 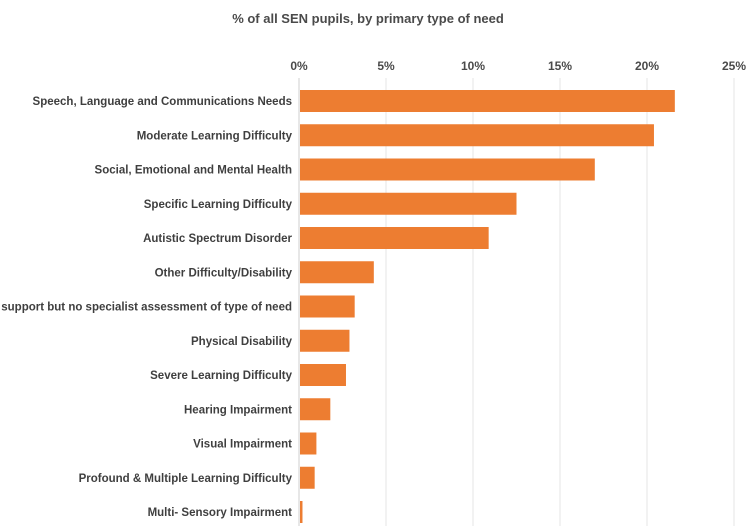 What do you see at coordinates (217, 239) in the screenshot?
I see `category-label: Autistic Spectrum Disorder` at bounding box center [217, 239].